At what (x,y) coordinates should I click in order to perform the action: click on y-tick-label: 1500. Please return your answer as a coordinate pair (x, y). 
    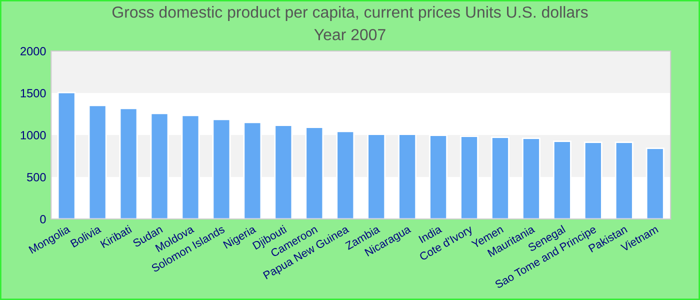
    Looking at the image, I should click on (33, 93).